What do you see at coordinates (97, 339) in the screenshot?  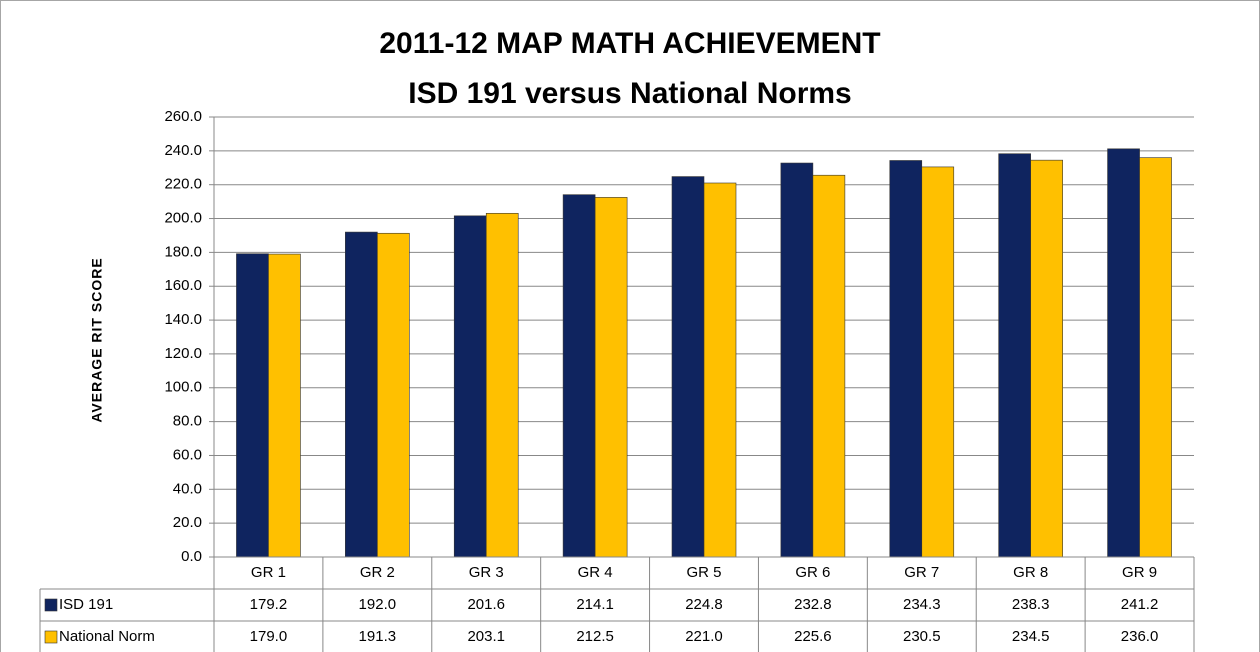 I see `y-axis-label: AVERAGE RIT SCORE` at bounding box center [97, 339].